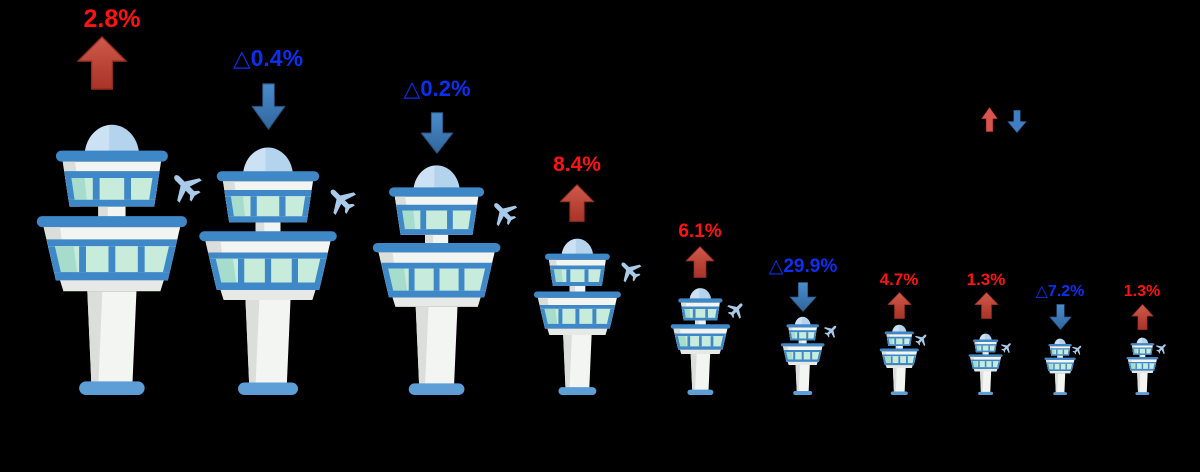 This screenshot has height=472, width=1200. I want to click on up-arrow-10-shape, so click(1142, 317).